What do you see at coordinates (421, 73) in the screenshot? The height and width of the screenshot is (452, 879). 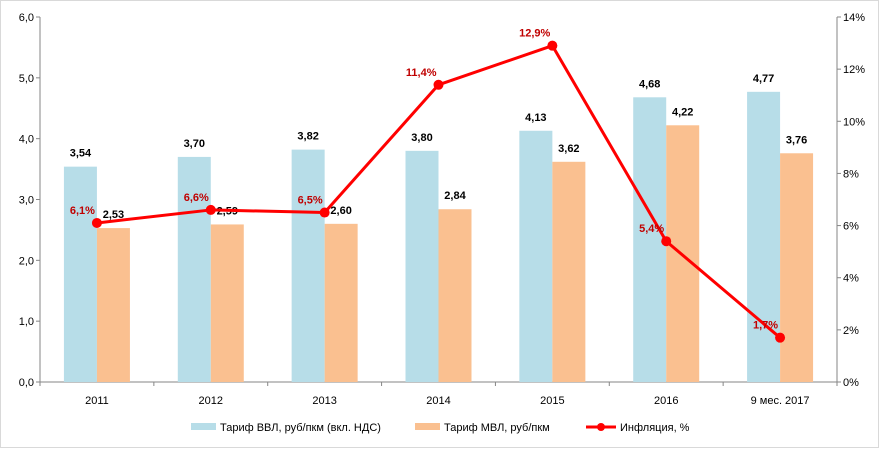 I see `inflation-value-label: 11,4%` at bounding box center [421, 73].